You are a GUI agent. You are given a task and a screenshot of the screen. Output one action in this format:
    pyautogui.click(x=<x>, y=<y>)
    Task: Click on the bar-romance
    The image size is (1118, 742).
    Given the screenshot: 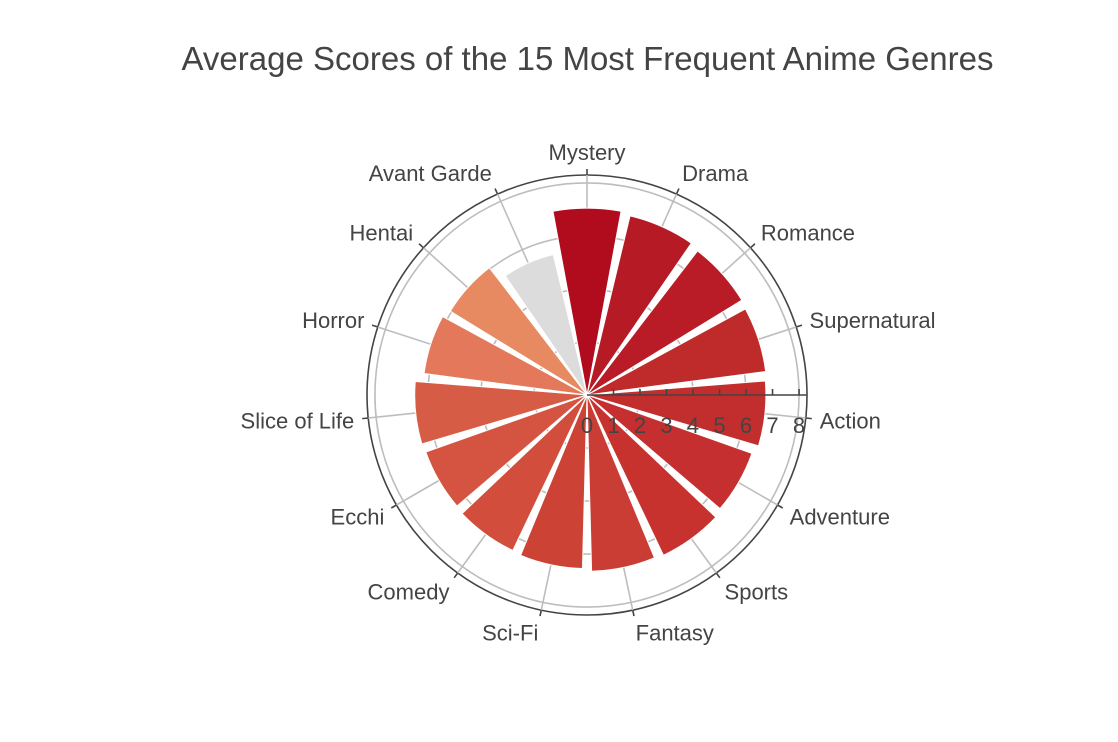 What is the action you would take?
    pyautogui.click(x=664, y=323)
    